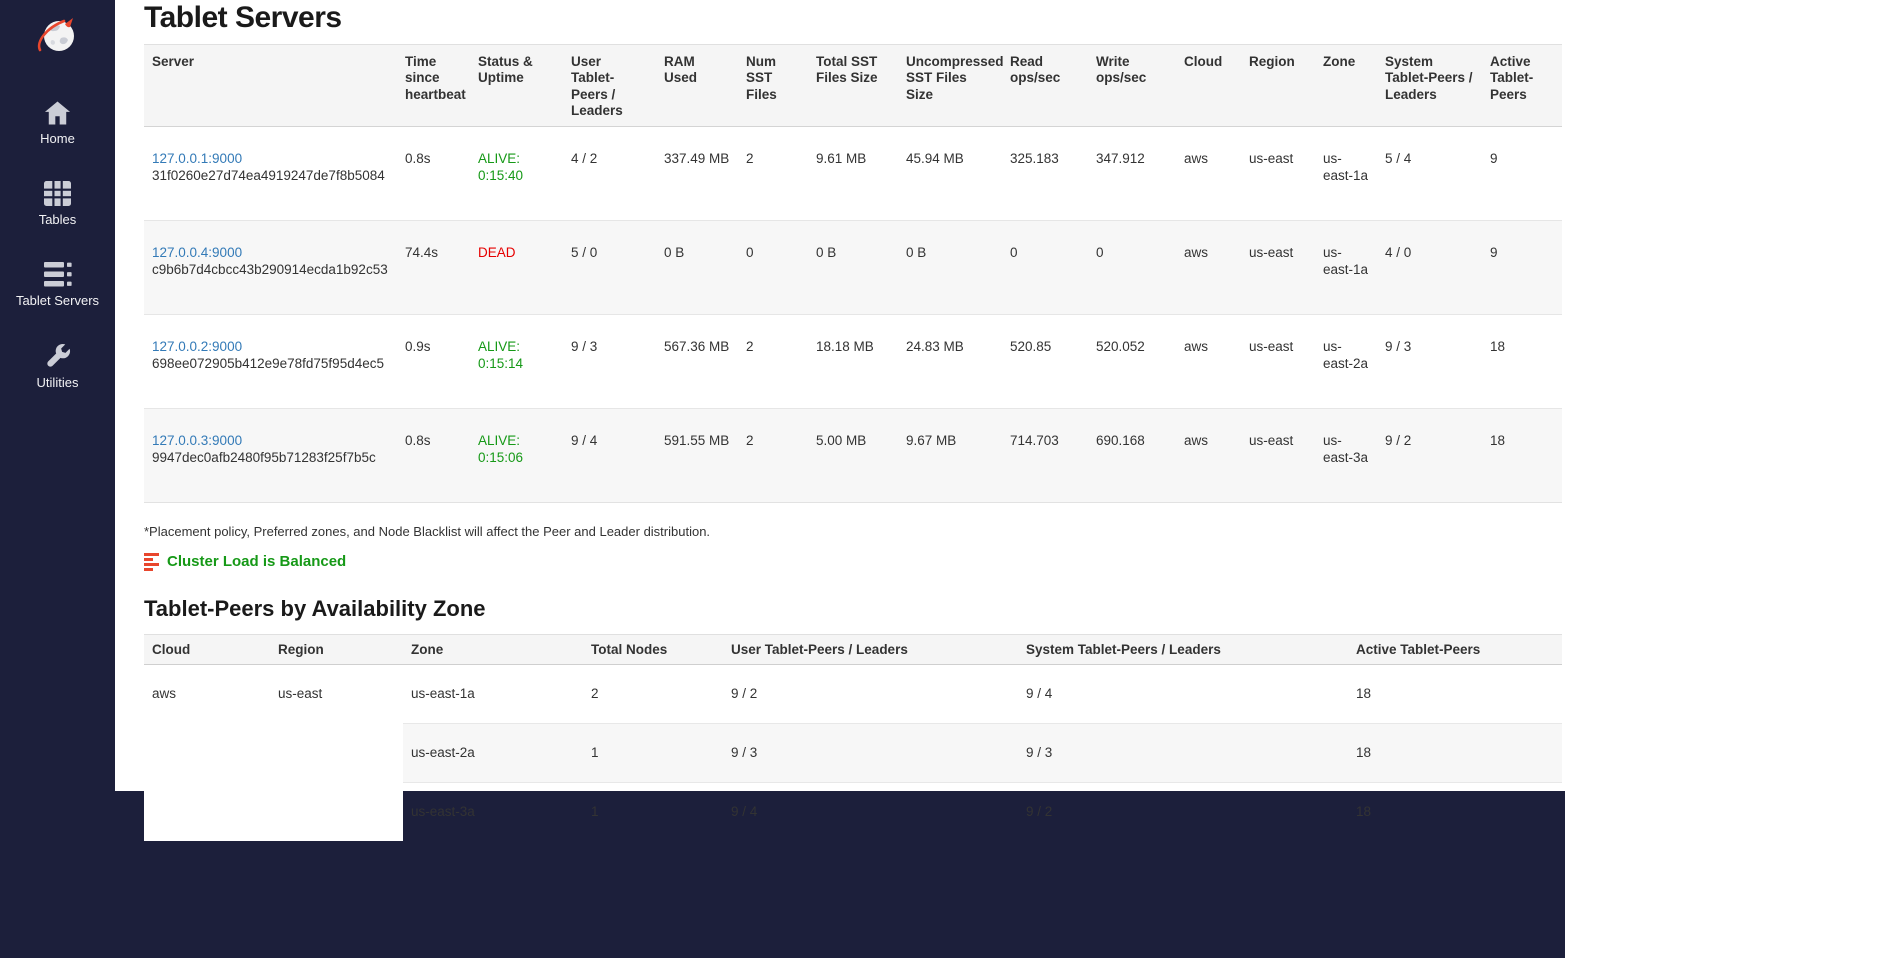 Image resolution: width=1900 pixels, height=958 pixels. I want to click on total-sst-cell: 18.18 MB, so click(853, 361).